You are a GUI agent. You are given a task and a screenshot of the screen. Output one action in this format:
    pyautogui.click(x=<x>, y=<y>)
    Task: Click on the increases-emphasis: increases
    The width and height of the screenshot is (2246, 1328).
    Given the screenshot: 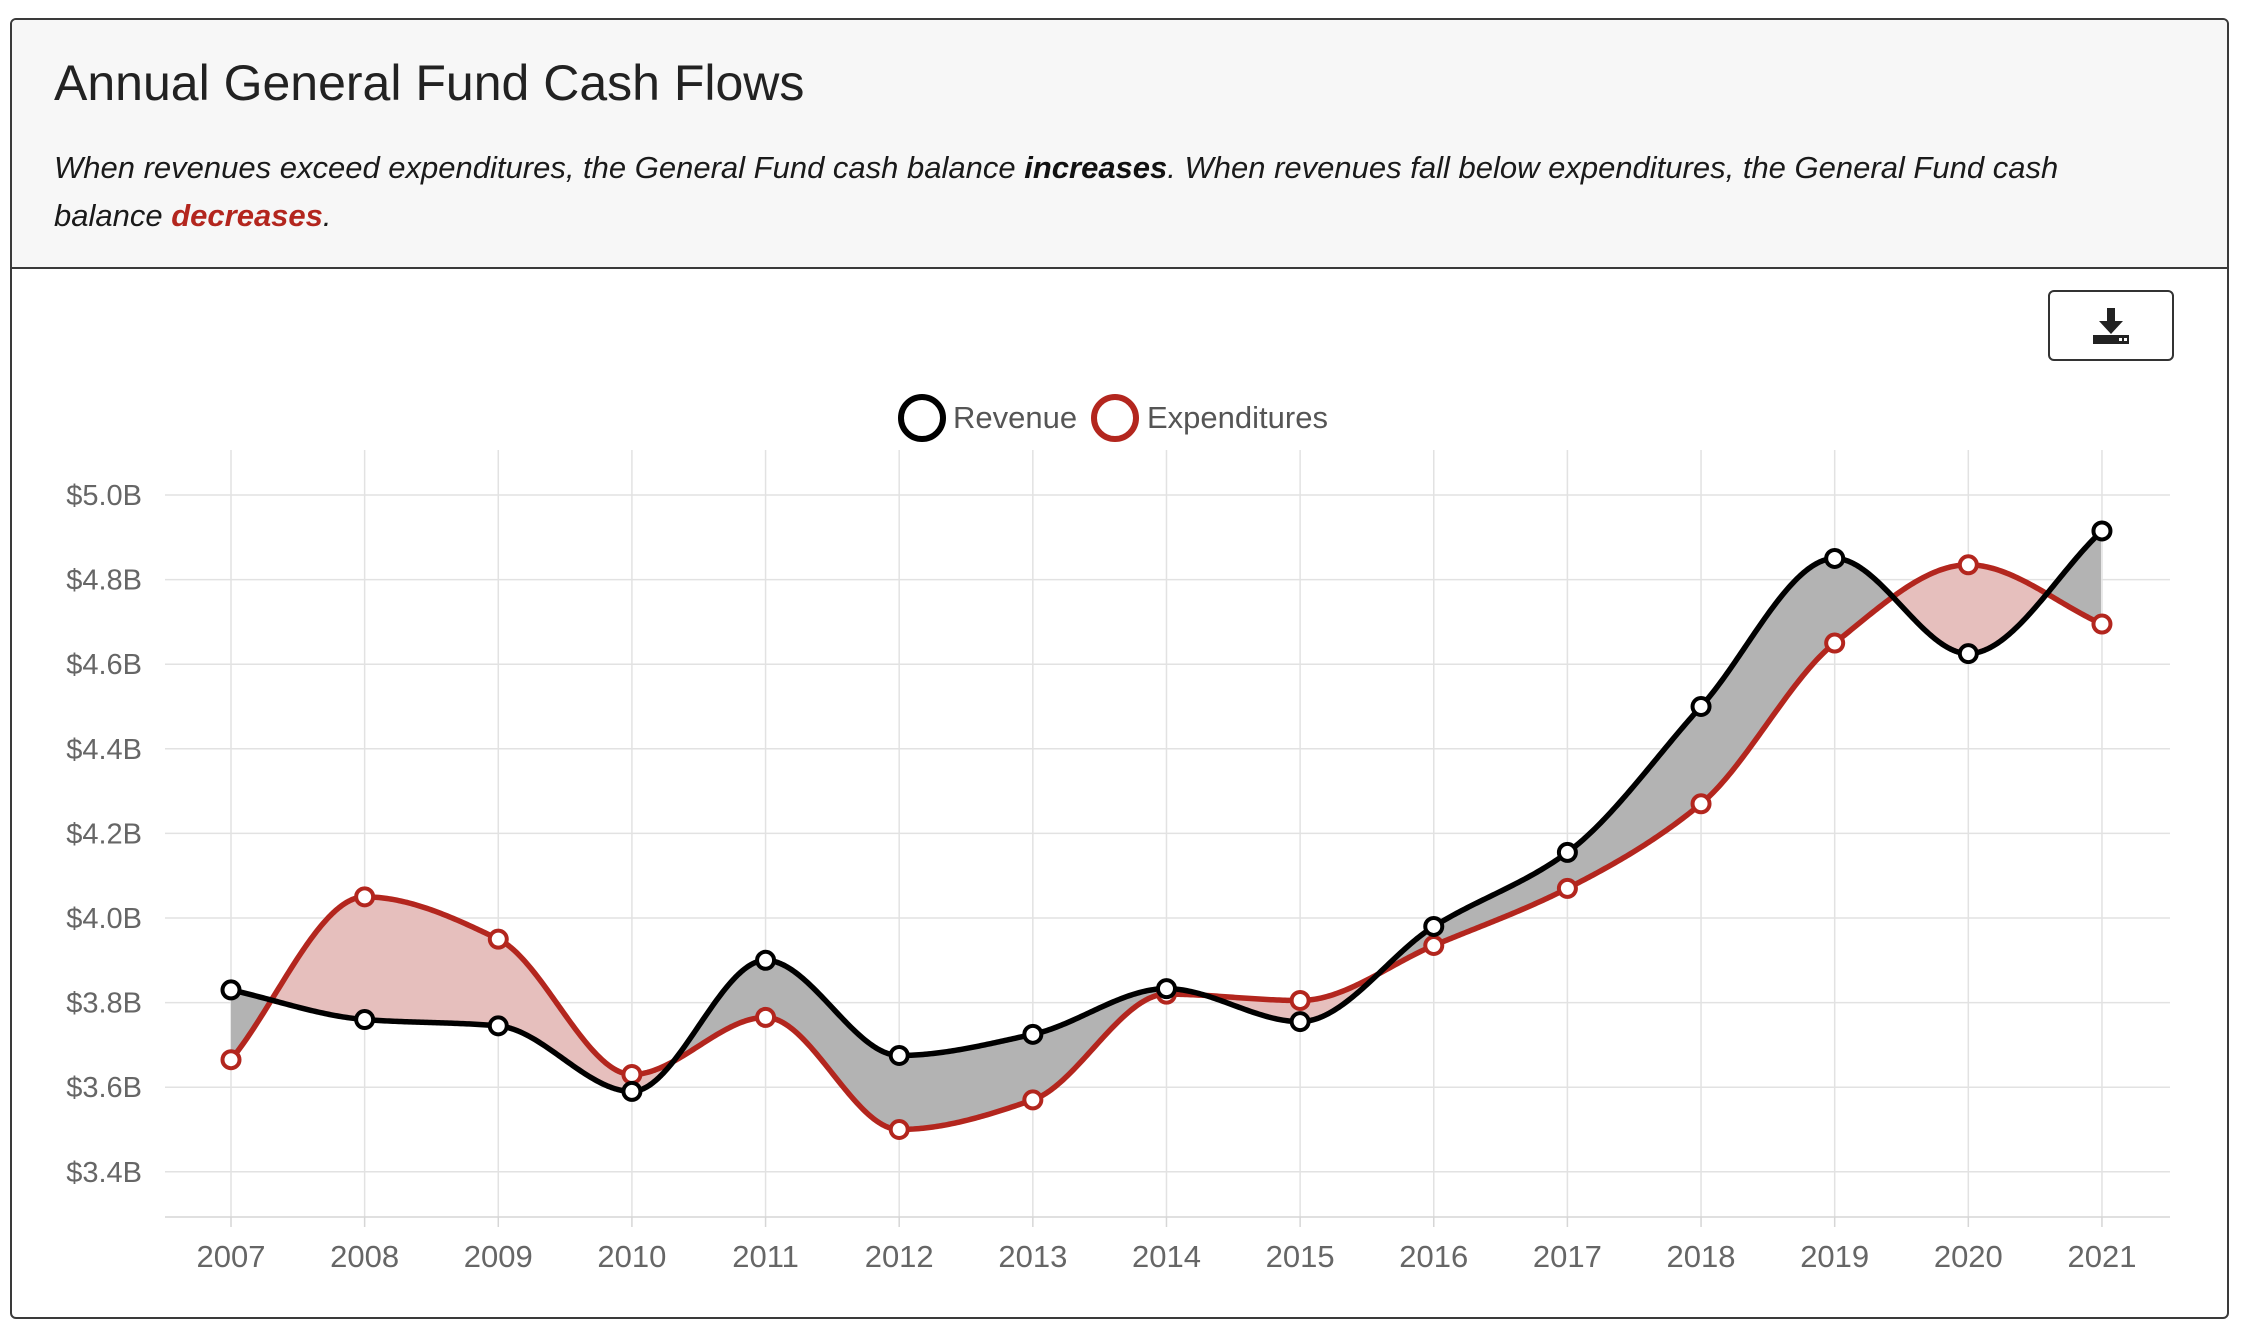 What is the action you would take?
    pyautogui.click(x=1096, y=167)
    